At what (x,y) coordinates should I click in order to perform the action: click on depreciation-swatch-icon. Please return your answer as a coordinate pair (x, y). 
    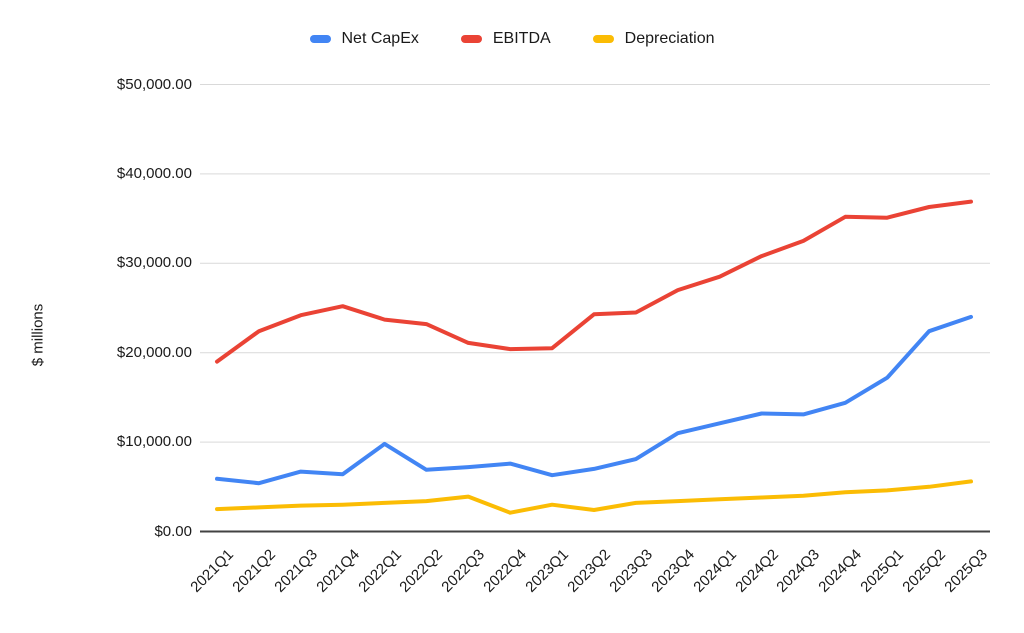
    Looking at the image, I should click on (603, 39).